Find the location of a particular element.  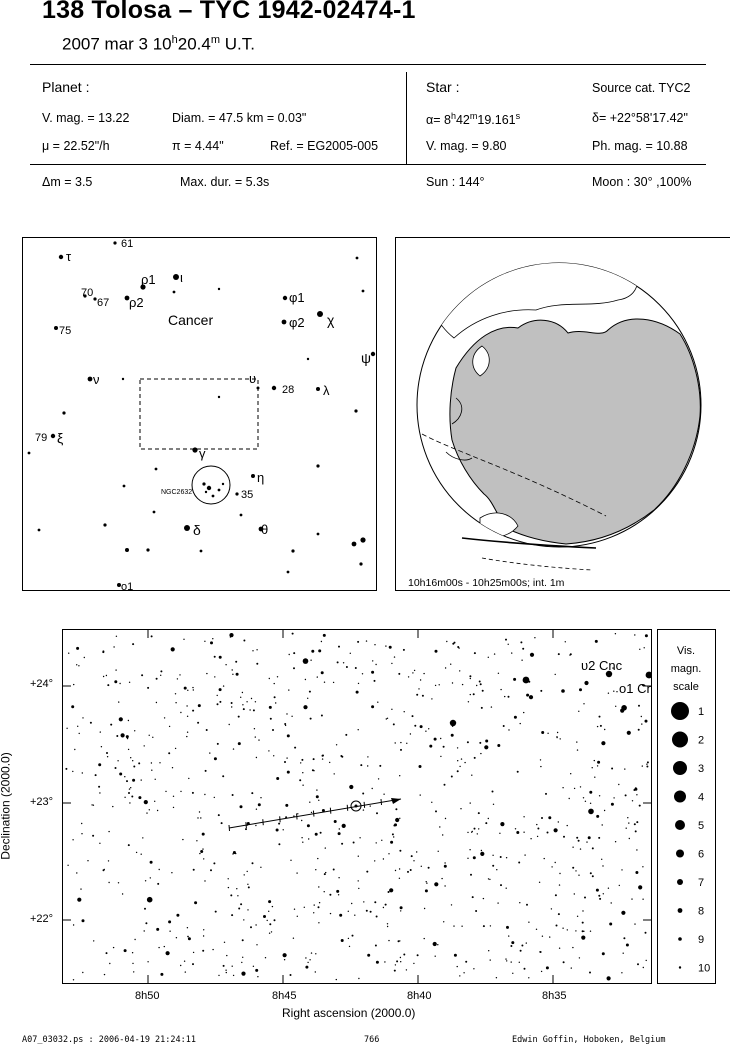

star-label: υ is located at coordinates (252, 378).